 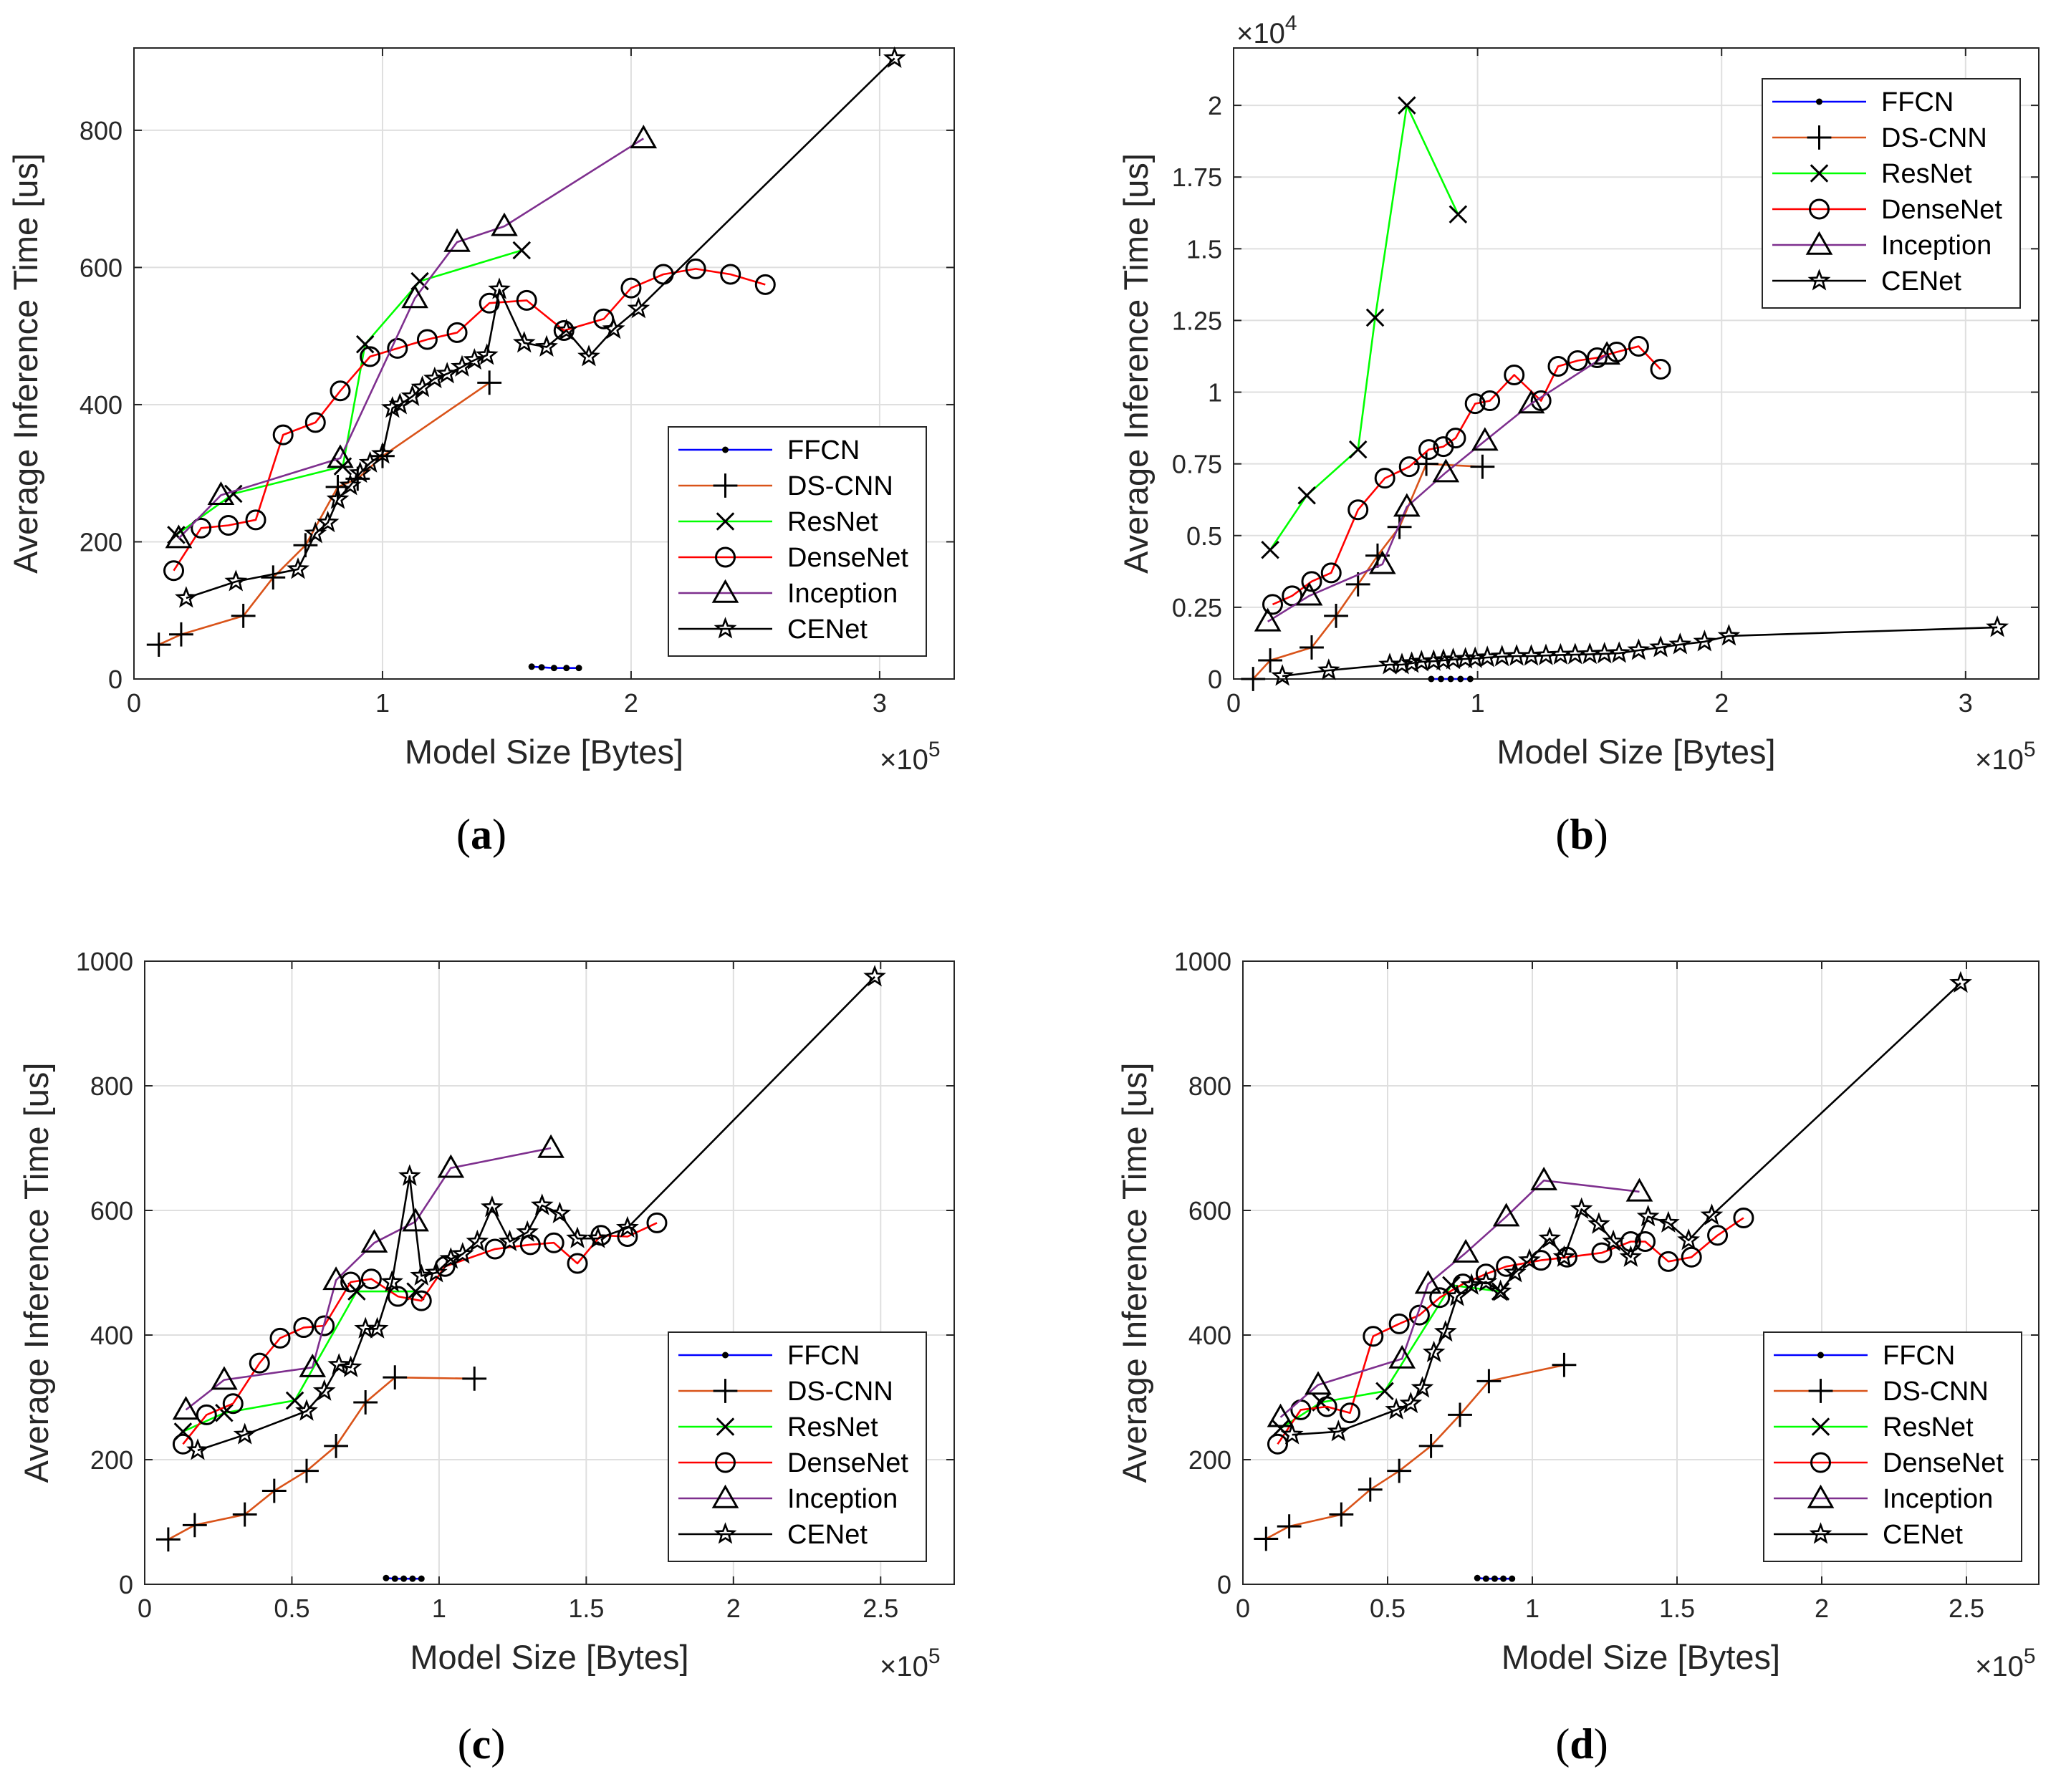 What do you see at coordinates (1209, 1335) in the screenshot?
I see `y-tick-label: 400` at bounding box center [1209, 1335].